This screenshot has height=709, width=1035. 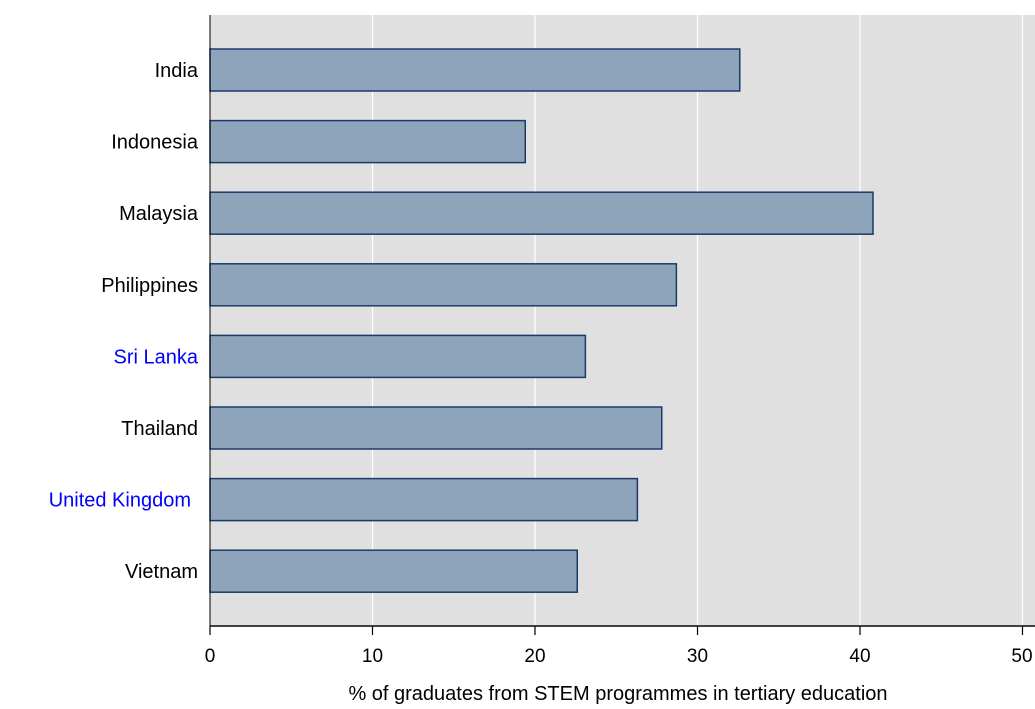 What do you see at coordinates (398, 356) in the screenshot?
I see `bar-sri-lanka` at bounding box center [398, 356].